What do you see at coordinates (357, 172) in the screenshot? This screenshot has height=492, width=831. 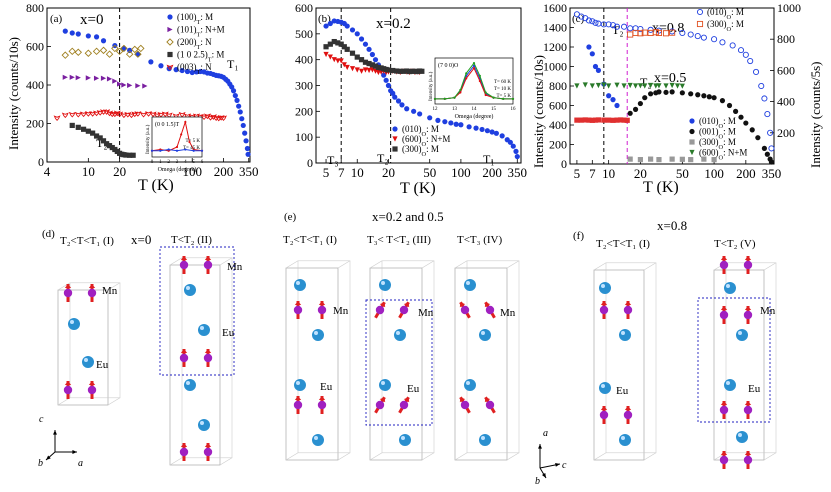 I see `x-tick-label: 10` at bounding box center [357, 172].